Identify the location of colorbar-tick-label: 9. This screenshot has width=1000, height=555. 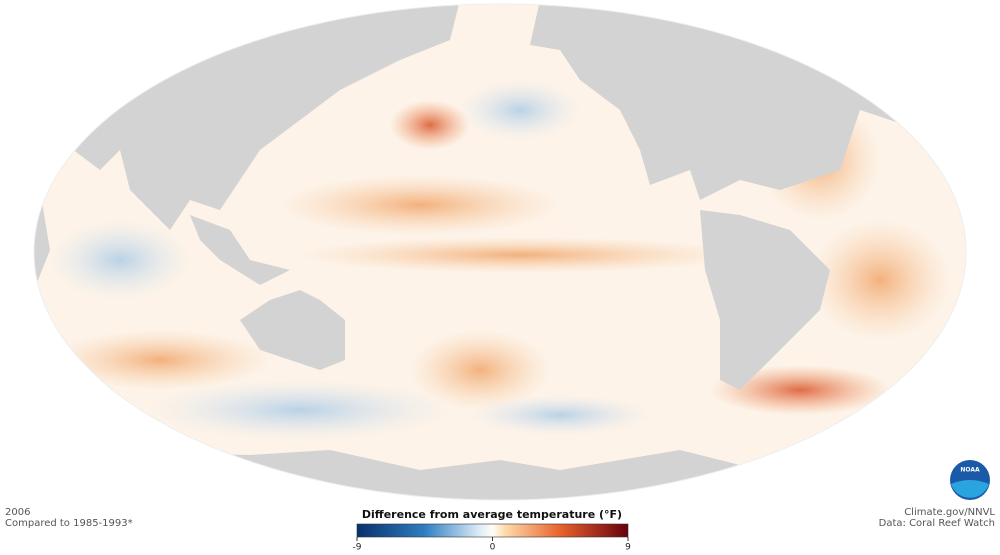
(628, 548).